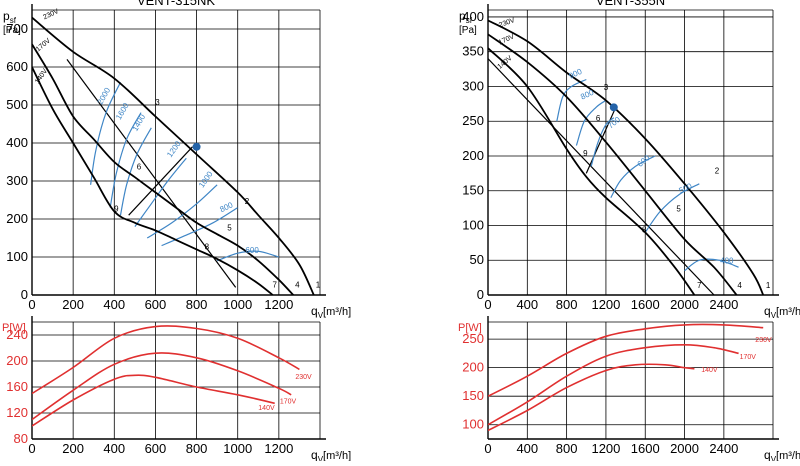 This screenshot has height=466, width=800. What do you see at coordinates (321, 315) in the screenshot?
I see `x-axis-label-sub: V` at bounding box center [321, 315].